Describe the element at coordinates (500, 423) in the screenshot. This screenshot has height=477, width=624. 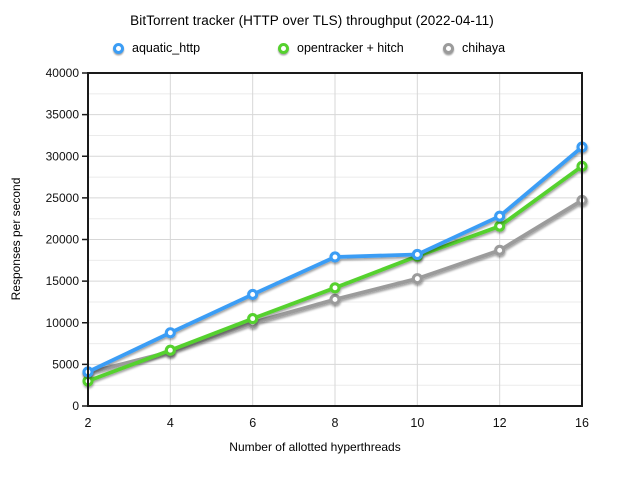
I see `x-tick-label: 12` at that location.